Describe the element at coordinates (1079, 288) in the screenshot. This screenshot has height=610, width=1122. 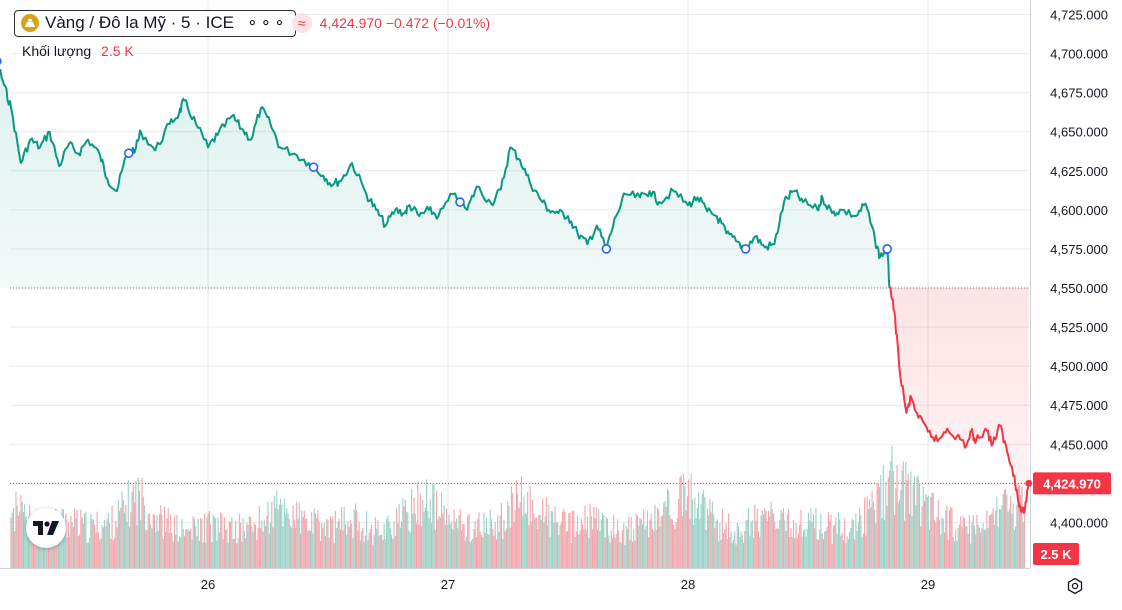
I see `price-tick-label: 4,550.000` at that location.